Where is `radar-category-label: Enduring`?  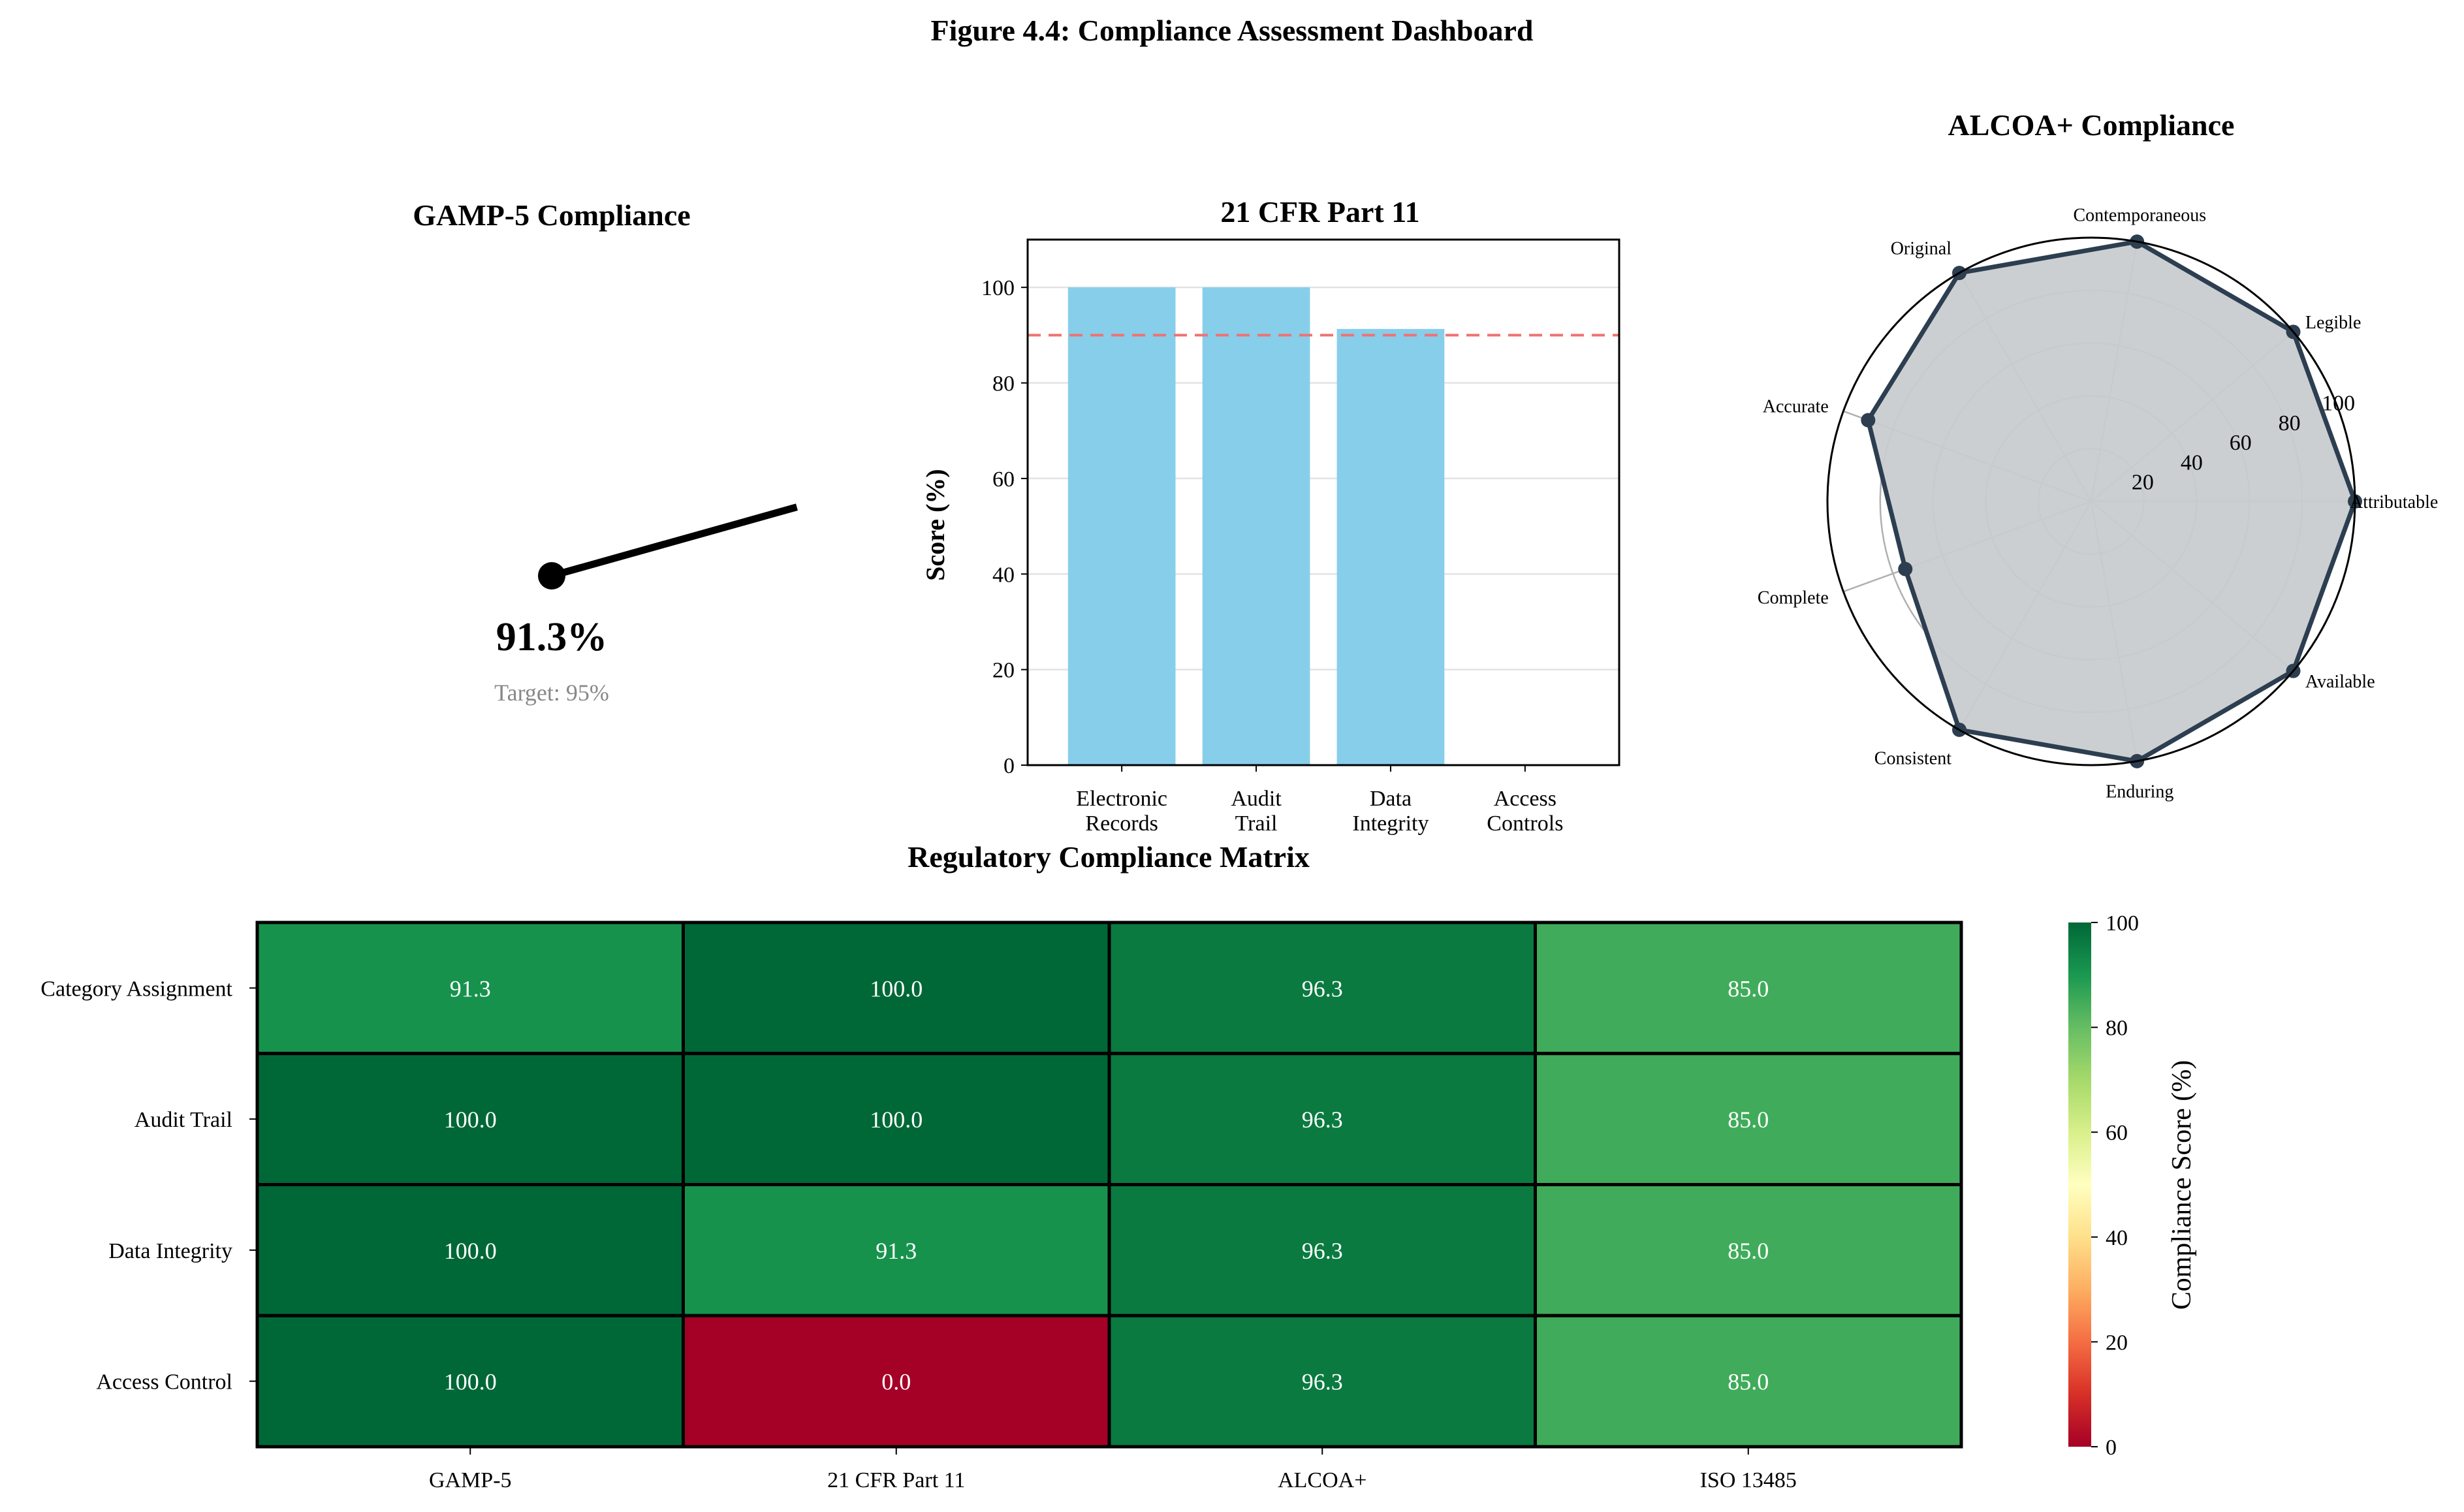
radar-category-label: Enduring is located at coordinates (2139, 792).